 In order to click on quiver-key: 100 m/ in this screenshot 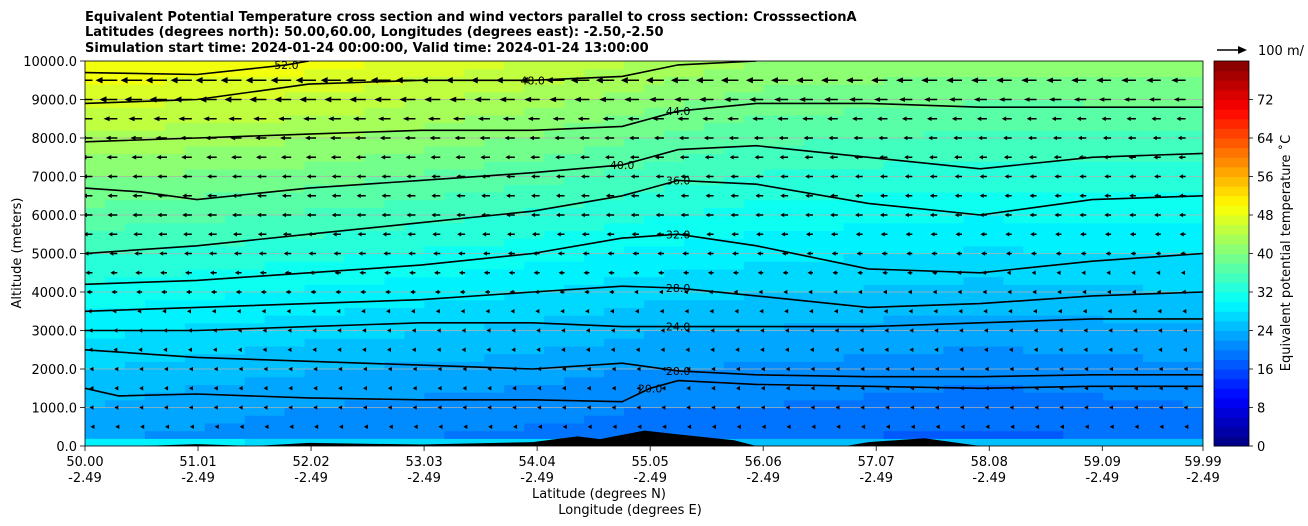, I will do `click(1261, 51)`.